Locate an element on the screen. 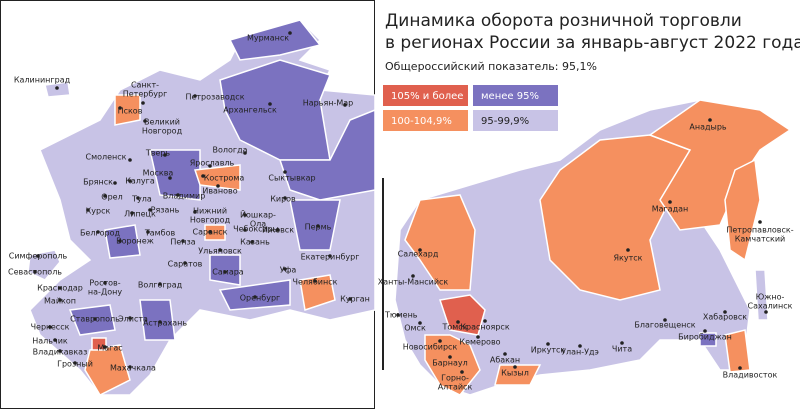  city-label: Чебоксары is located at coordinates (256, 229).